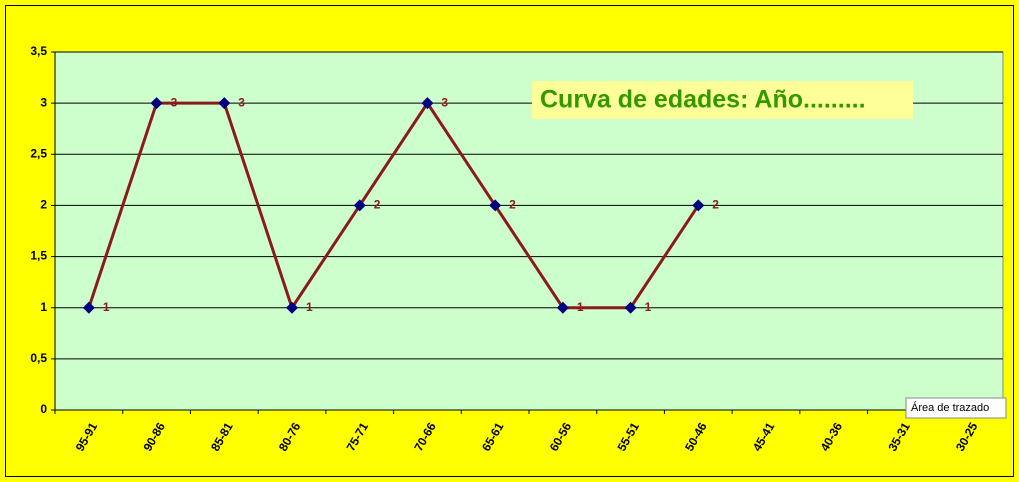 The height and width of the screenshot is (482, 1019). Describe the element at coordinates (43, 205) in the screenshot. I see `y-tick-label: 2` at that location.